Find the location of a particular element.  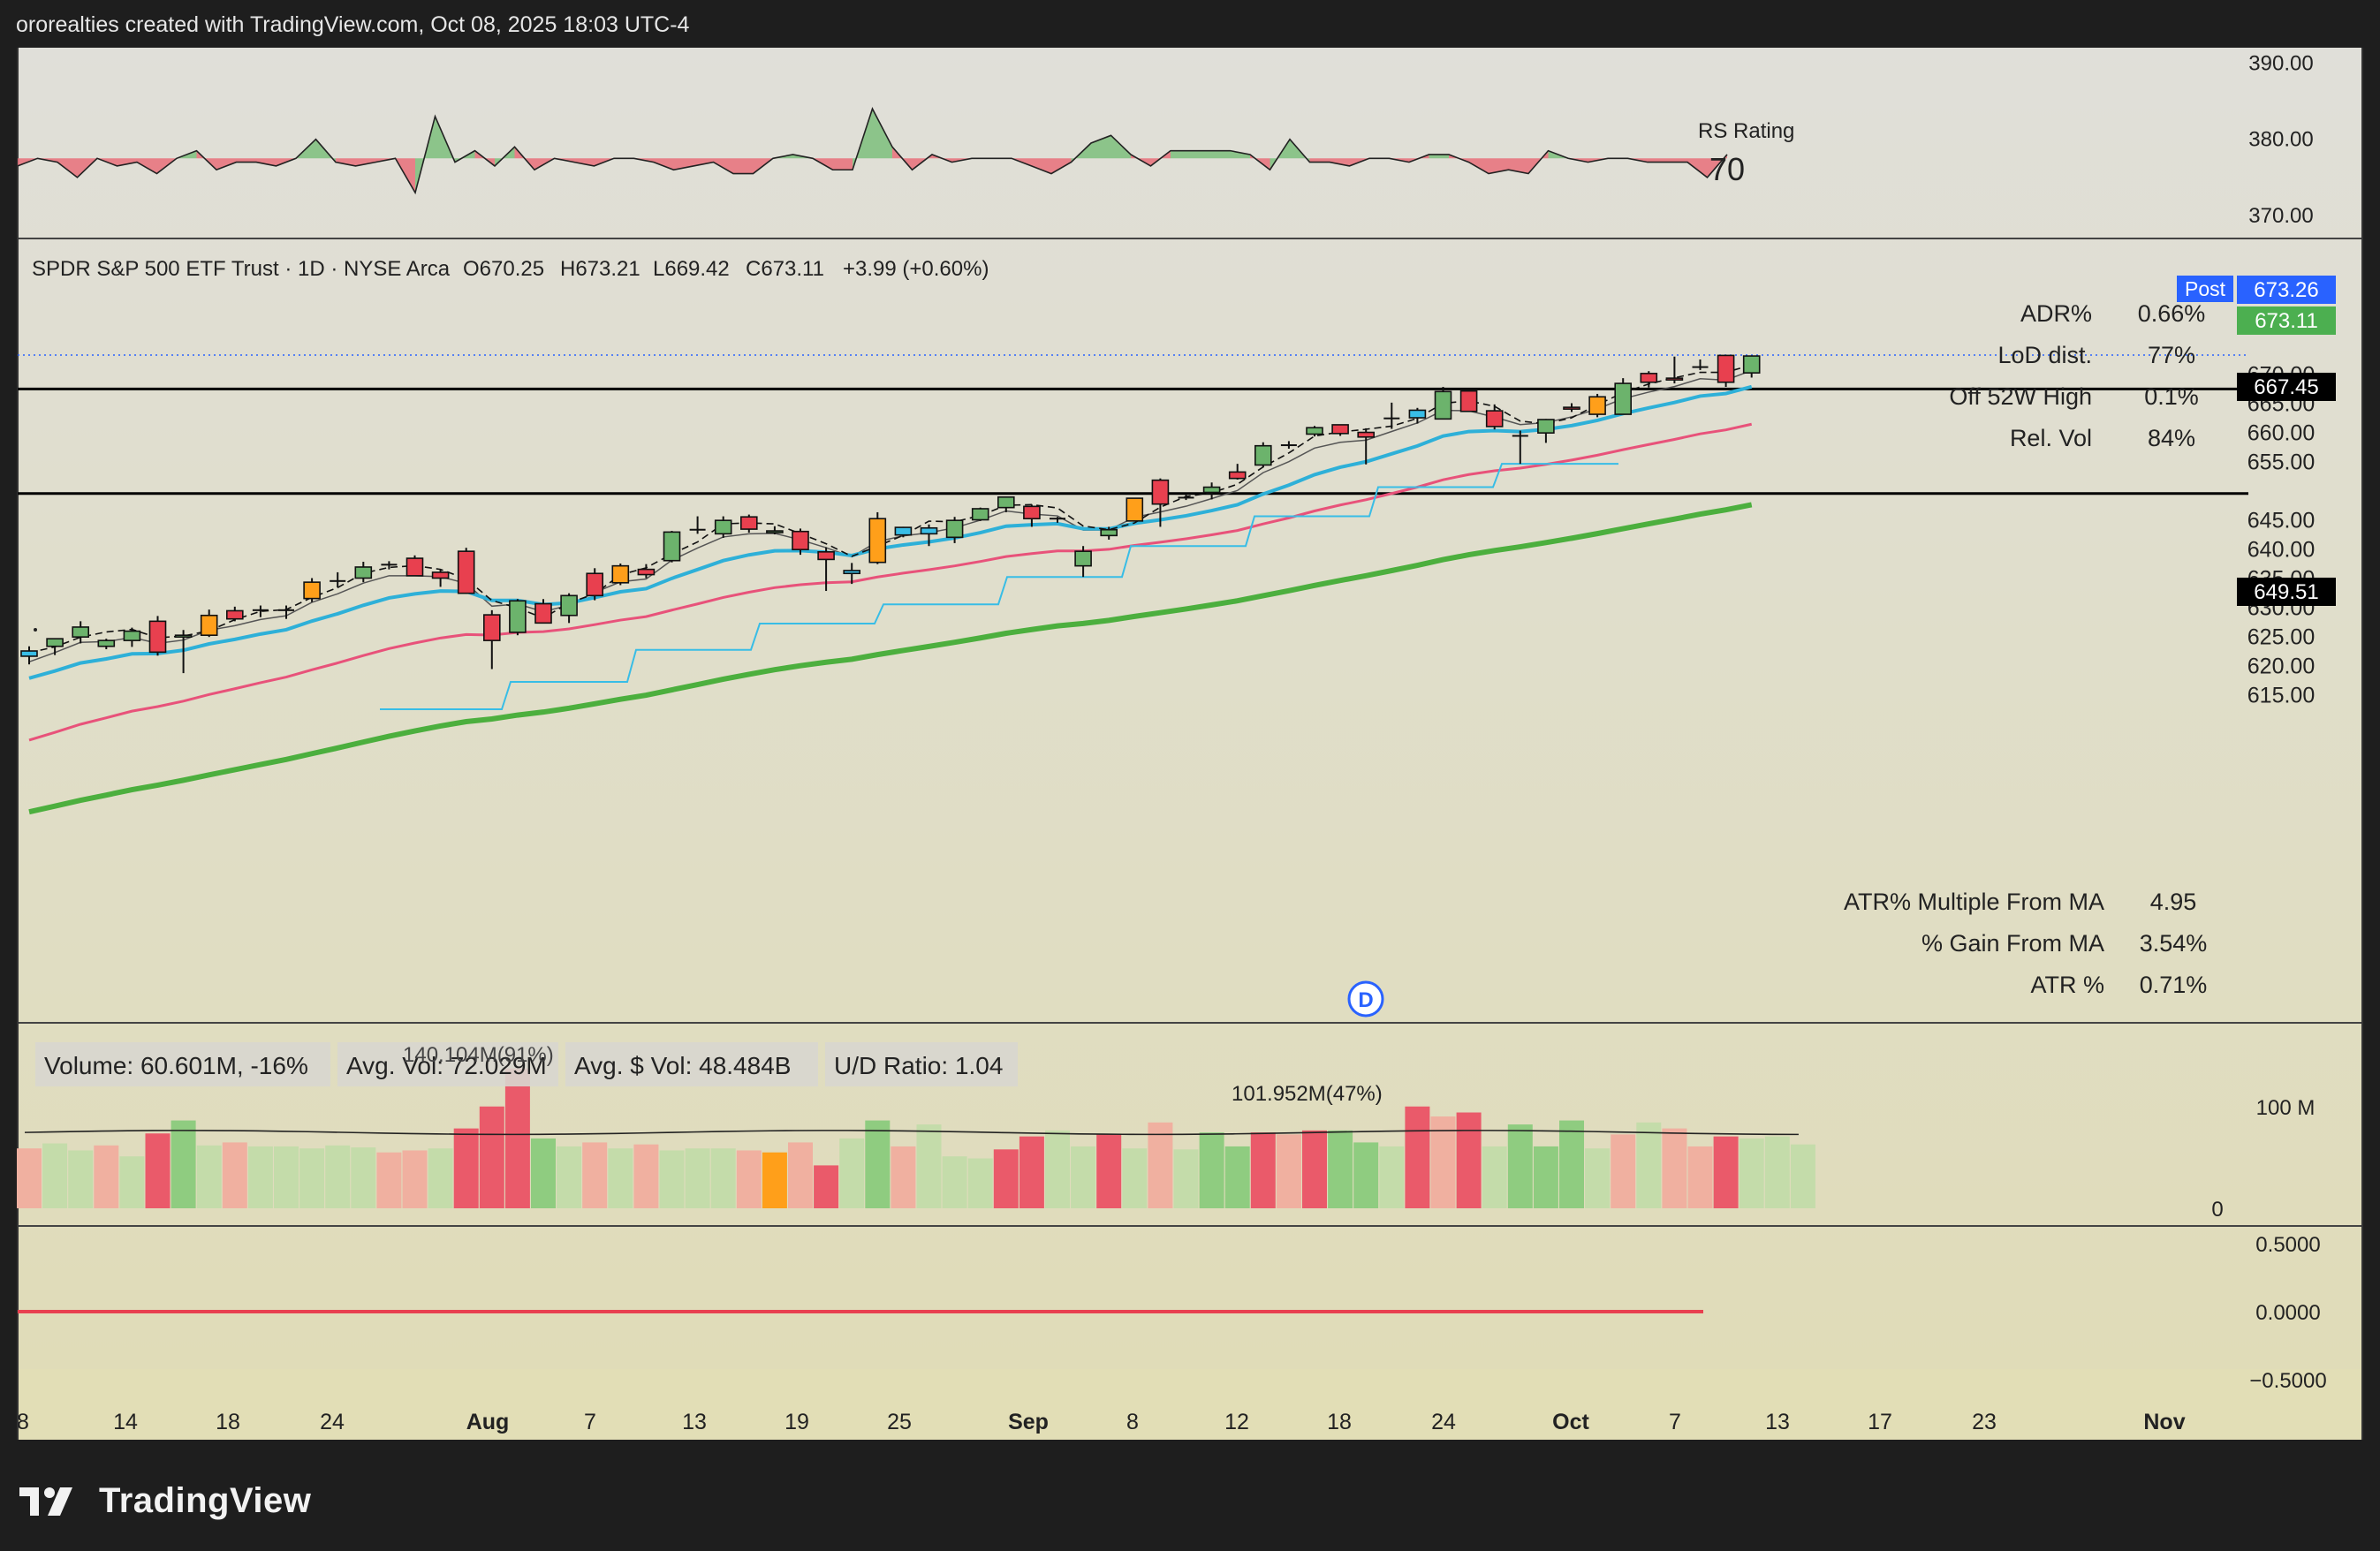

tradingview-logo: TradingView is located at coordinates (164, 1501).